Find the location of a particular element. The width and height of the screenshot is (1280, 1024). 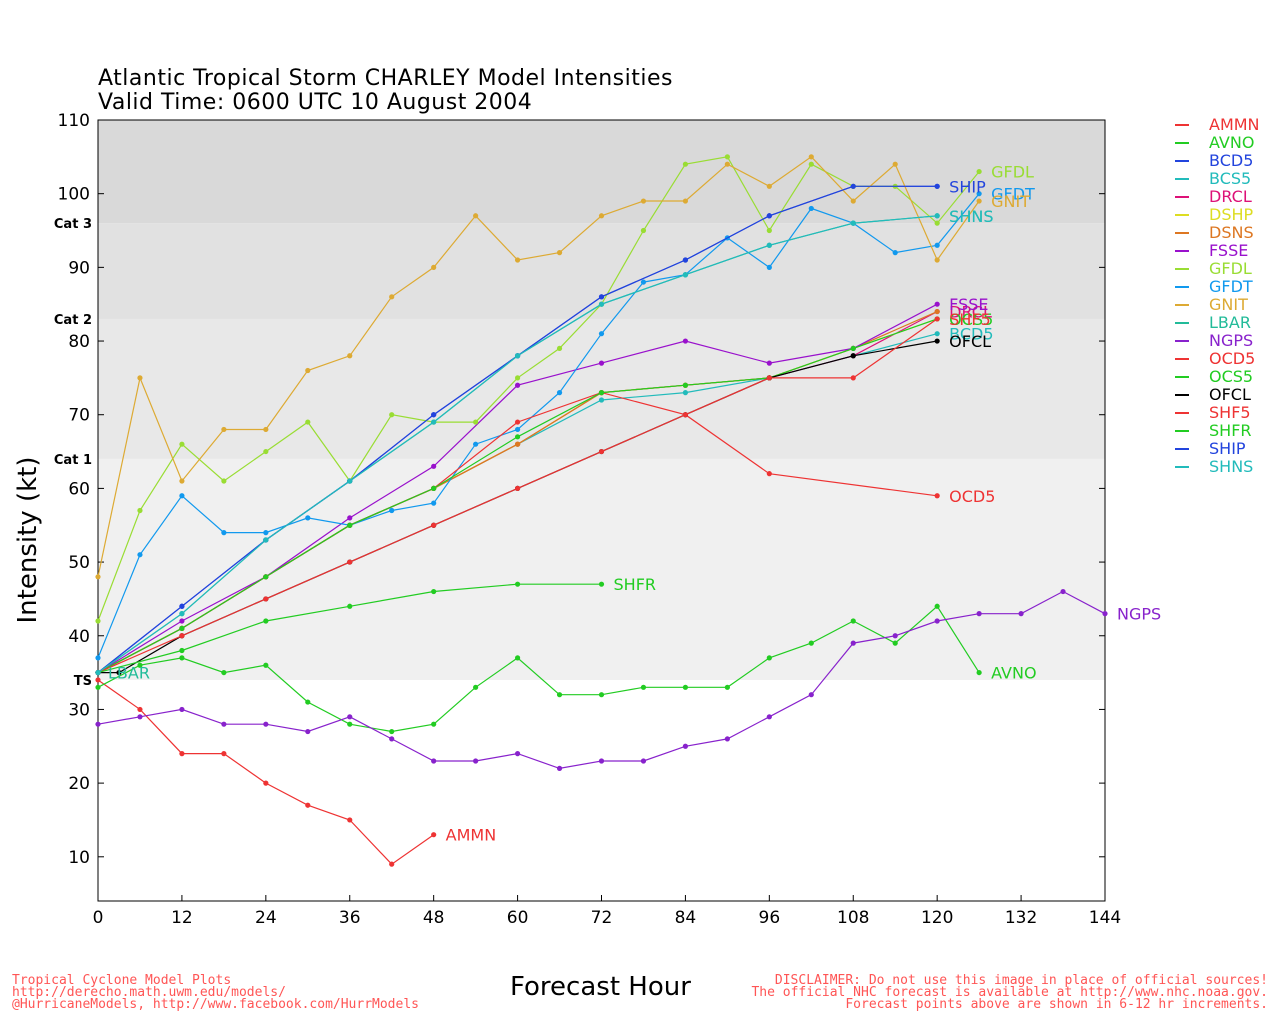

x-tick-label: 84 is located at coordinates (686, 918).